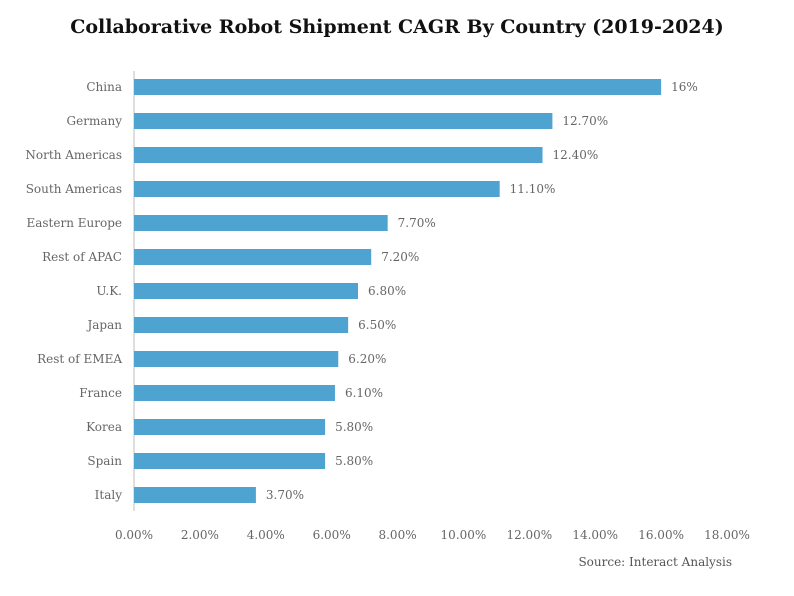  What do you see at coordinates (377, 325) in the screenshot?
I see `data-label: 6.50%` at bounding box center [377, 325].